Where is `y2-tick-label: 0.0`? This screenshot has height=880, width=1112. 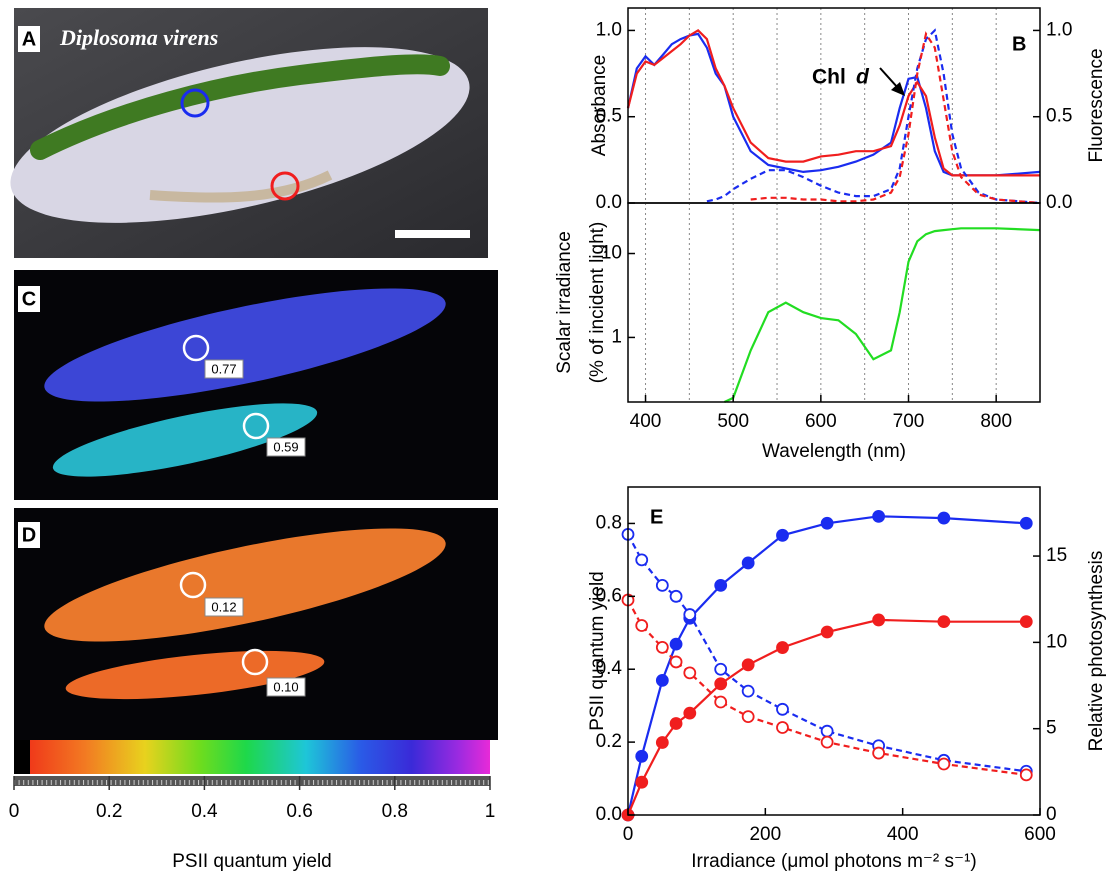 y2-tick-label: 0.0 is located at coordinates (1059, 202).